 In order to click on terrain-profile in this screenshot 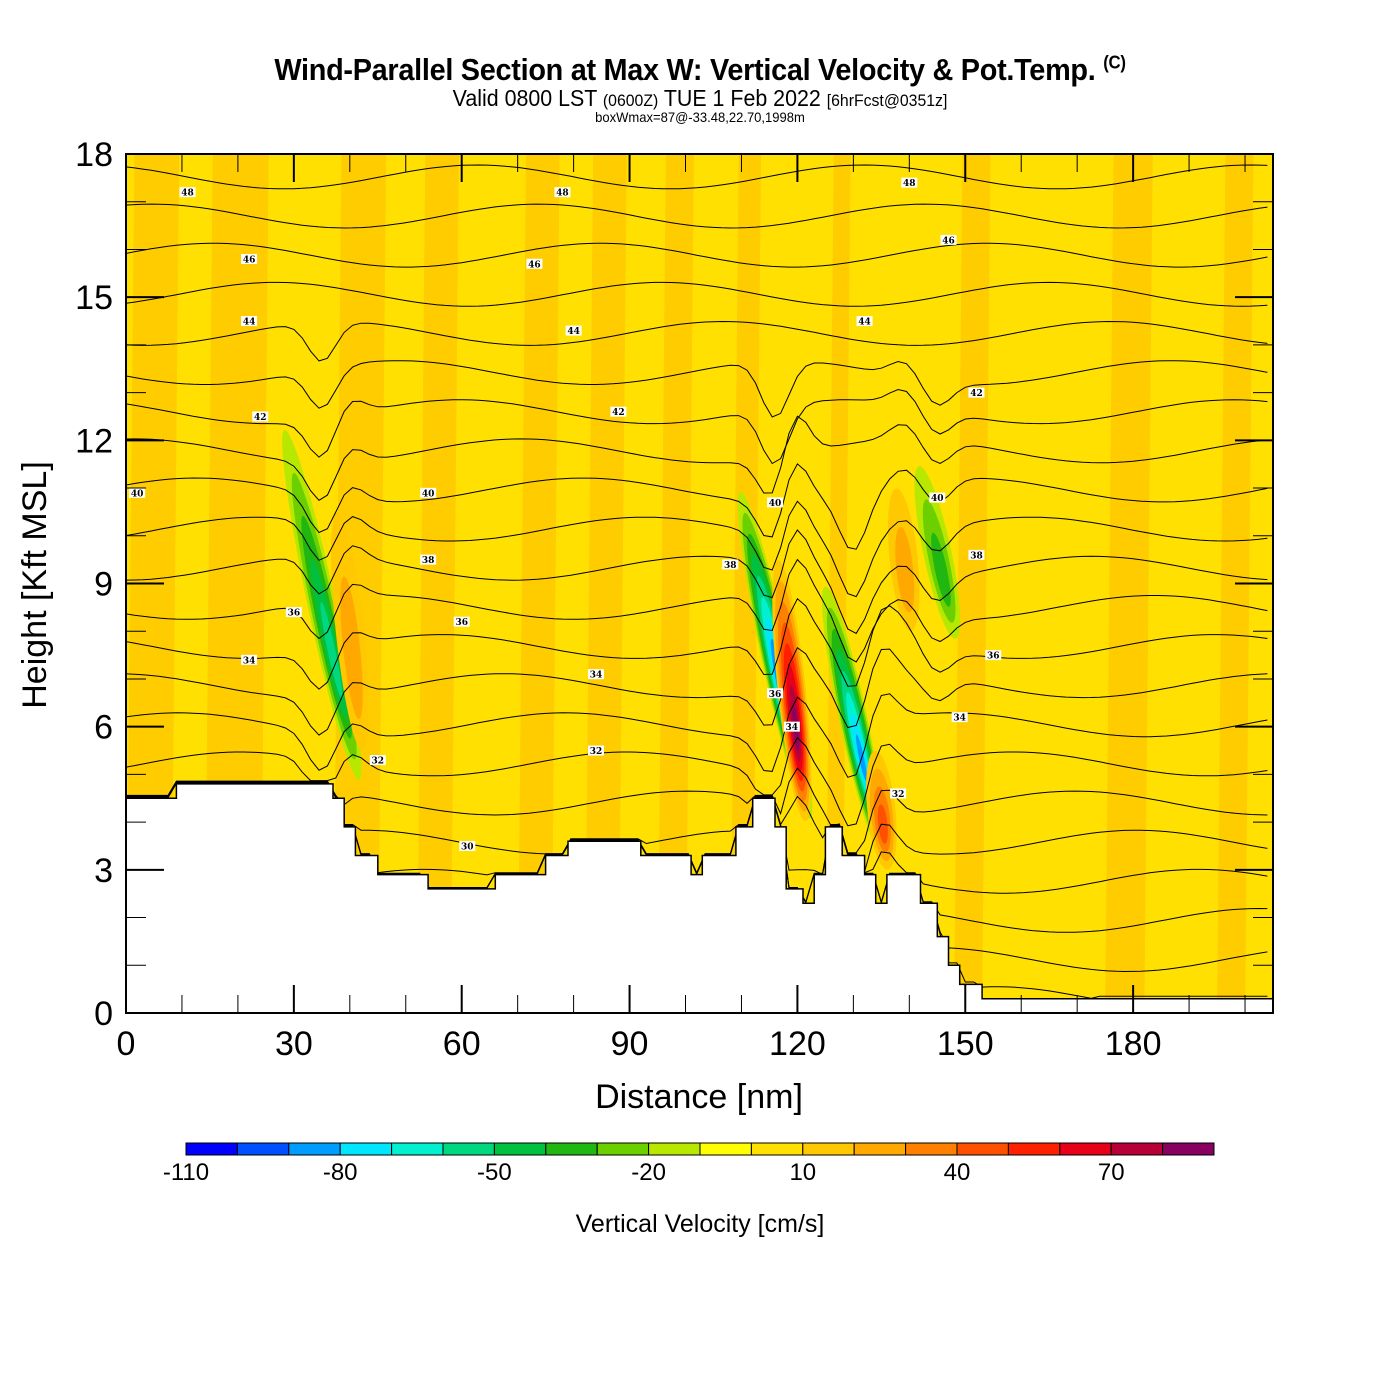, I will do `click(699, 898)`.